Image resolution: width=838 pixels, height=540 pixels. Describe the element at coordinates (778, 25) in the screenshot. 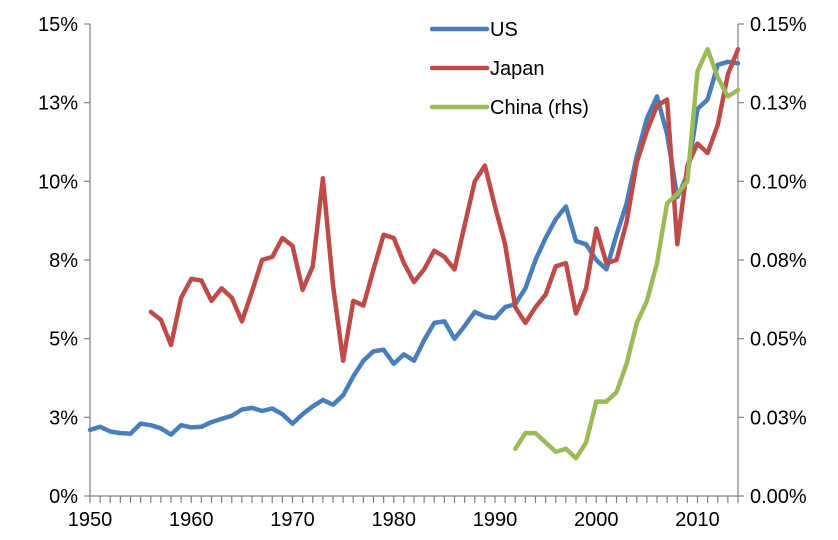

I see `right-y-tick-label: 0.15%` at that location.